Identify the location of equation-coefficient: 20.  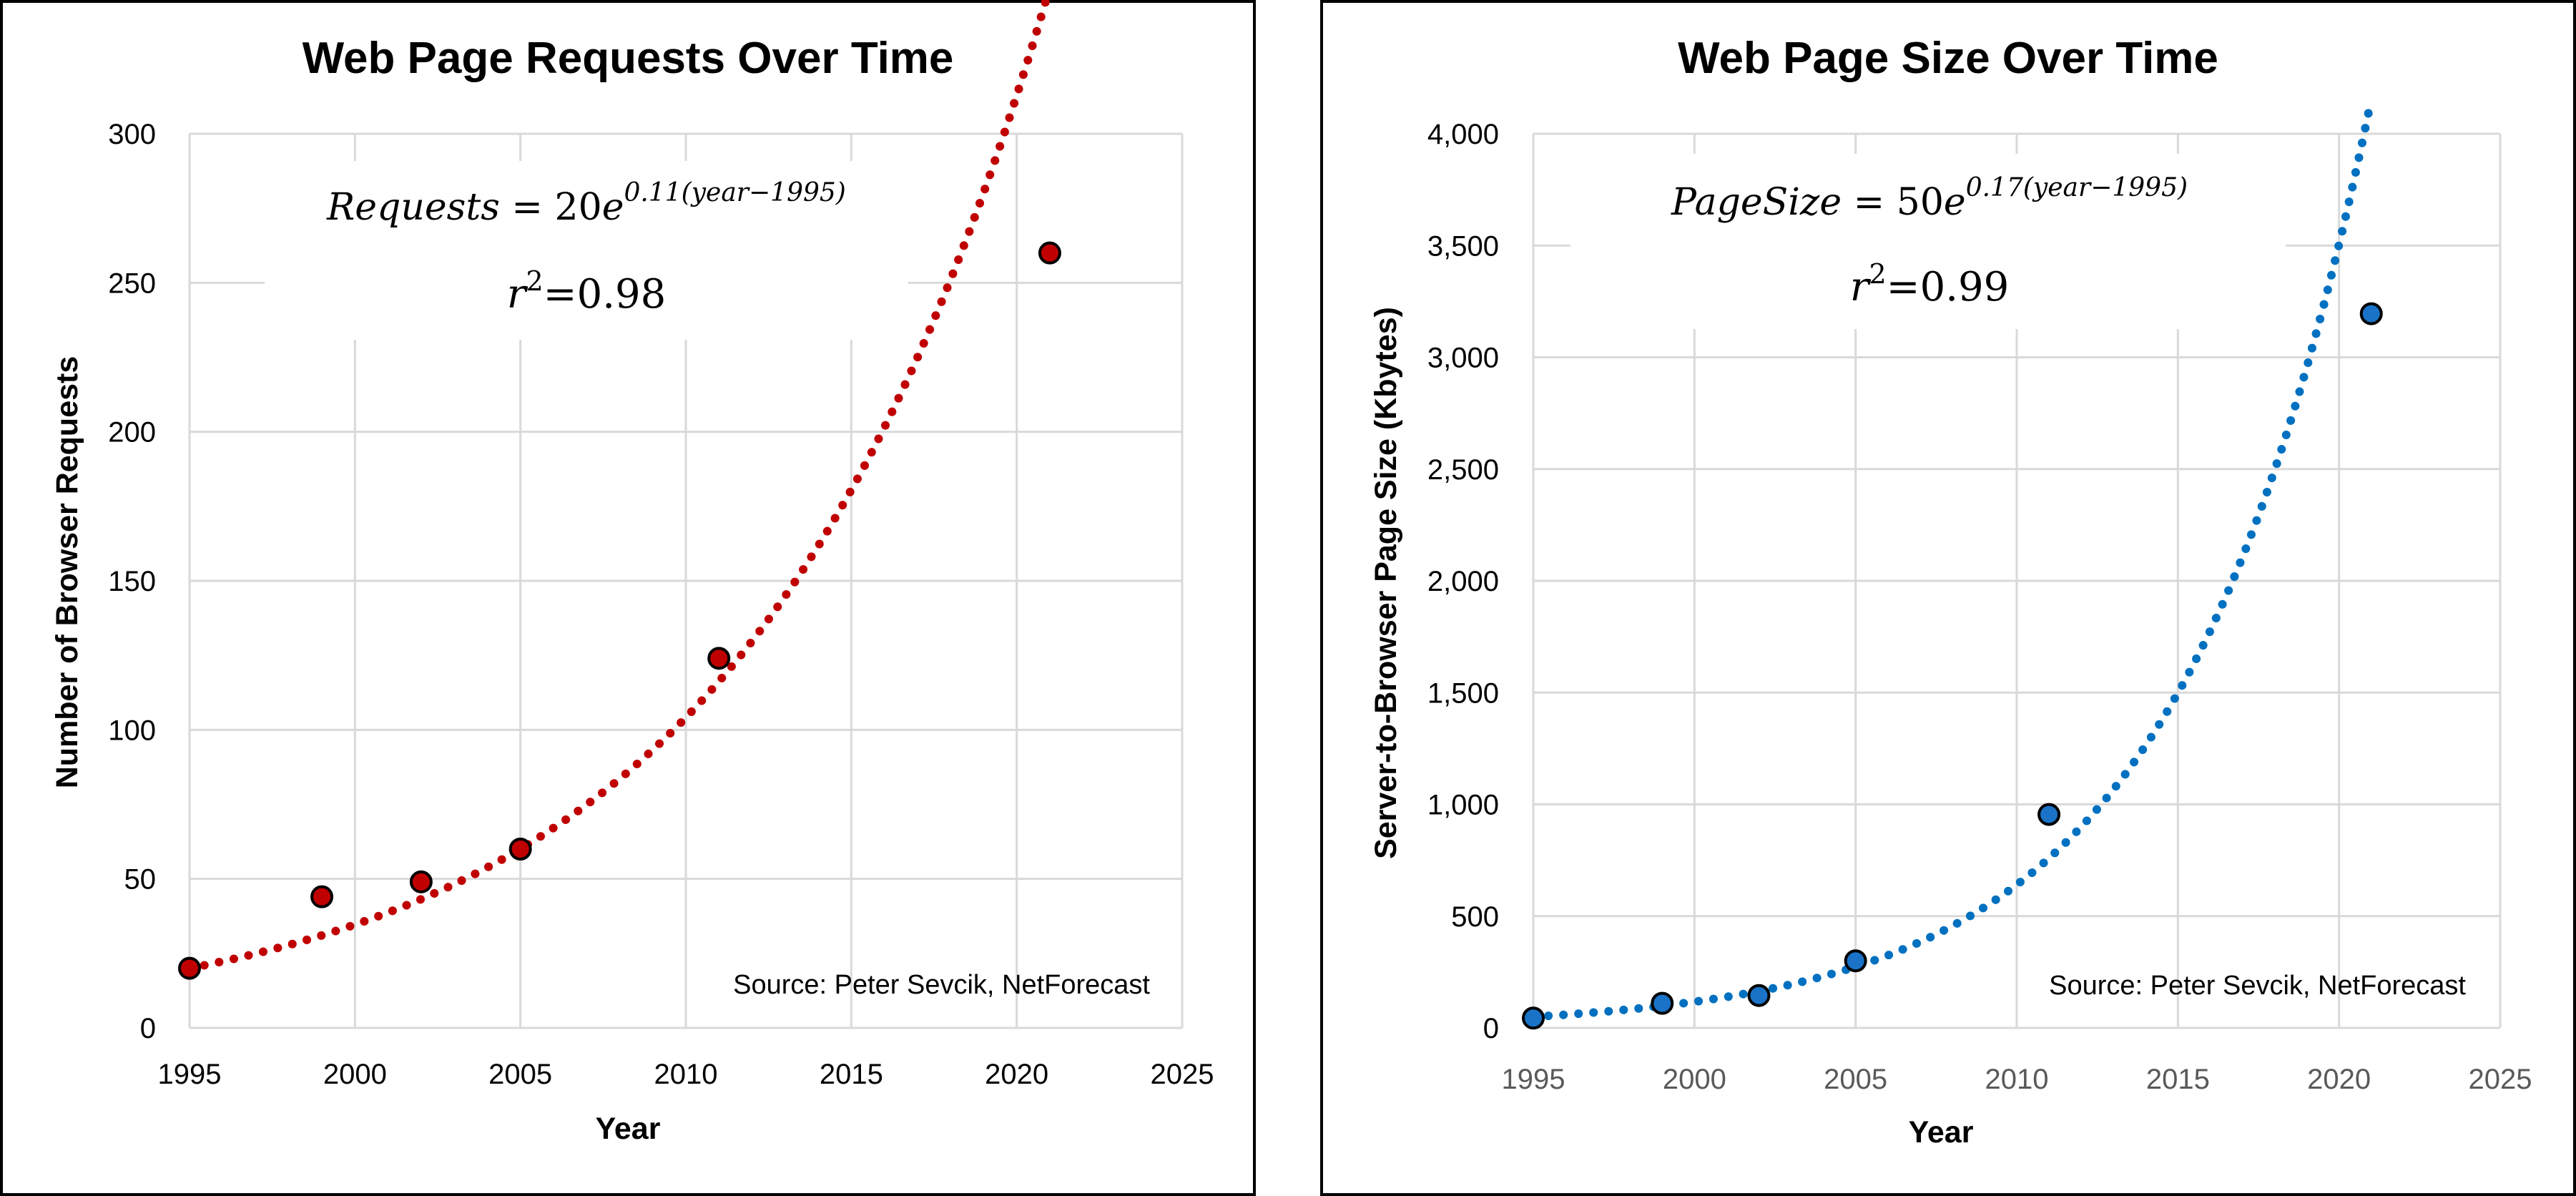
(578, 207).